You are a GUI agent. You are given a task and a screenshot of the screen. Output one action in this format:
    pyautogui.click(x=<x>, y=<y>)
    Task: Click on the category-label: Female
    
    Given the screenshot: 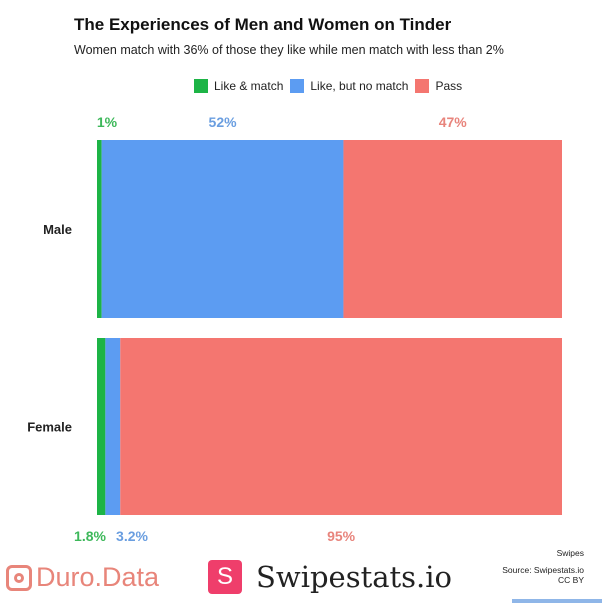 What is the action you would take?
    pyautogui.click(x=49, y=427)
    